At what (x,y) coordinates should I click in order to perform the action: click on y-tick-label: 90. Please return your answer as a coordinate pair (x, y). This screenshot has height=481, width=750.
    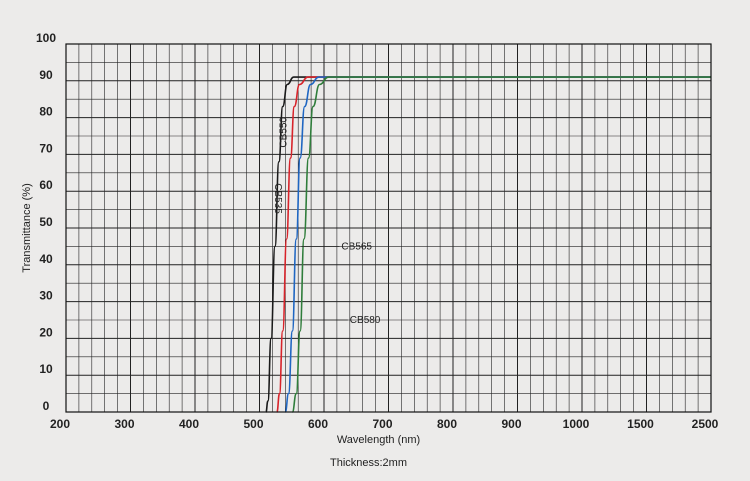
    Looking at the image, I should click on (46, 75).